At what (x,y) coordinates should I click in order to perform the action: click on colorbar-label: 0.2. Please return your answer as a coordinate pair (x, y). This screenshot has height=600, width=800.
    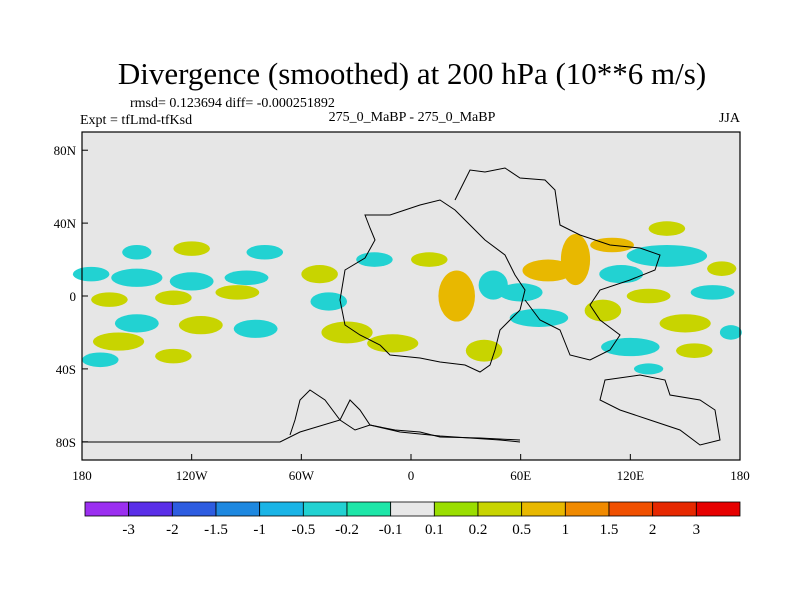
    Looking at the image, I should click on (478, 530).